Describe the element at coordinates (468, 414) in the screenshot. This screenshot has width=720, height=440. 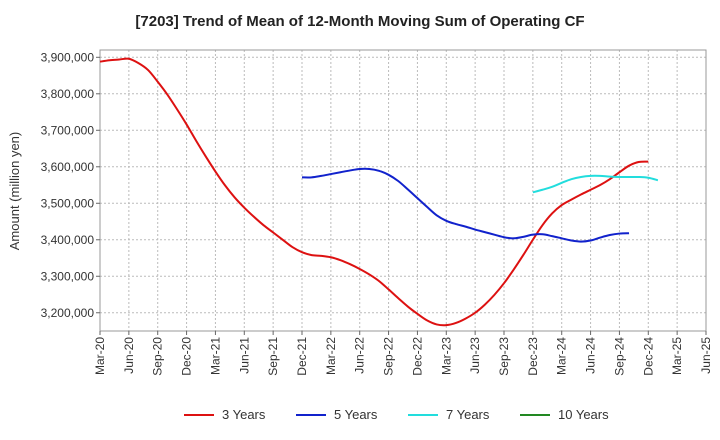
I see `legend-label: 7 Years` at that location.